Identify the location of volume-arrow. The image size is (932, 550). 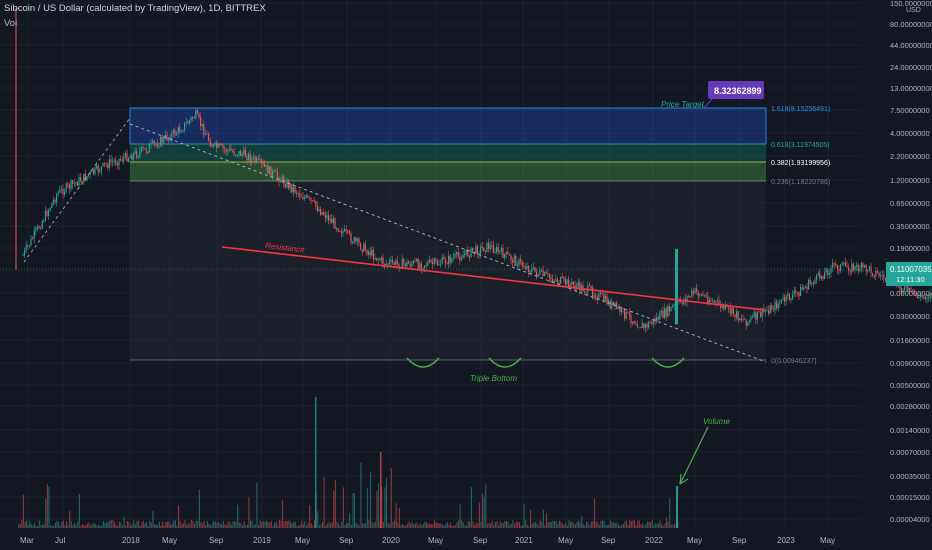
(694, 455).